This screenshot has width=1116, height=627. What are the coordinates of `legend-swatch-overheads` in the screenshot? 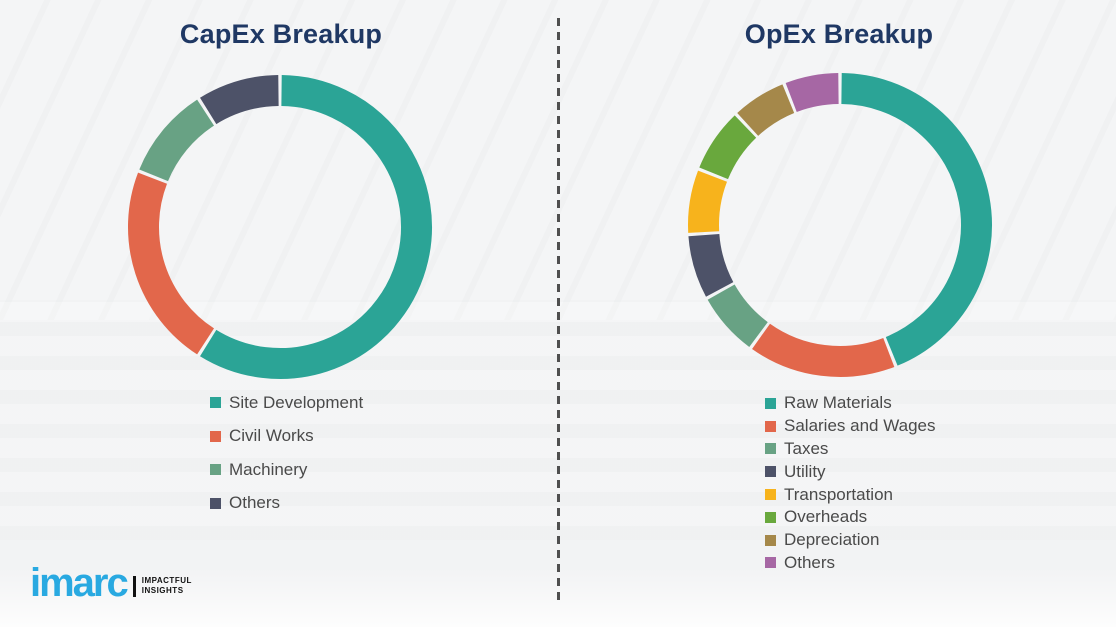 It's located at (770, 517).